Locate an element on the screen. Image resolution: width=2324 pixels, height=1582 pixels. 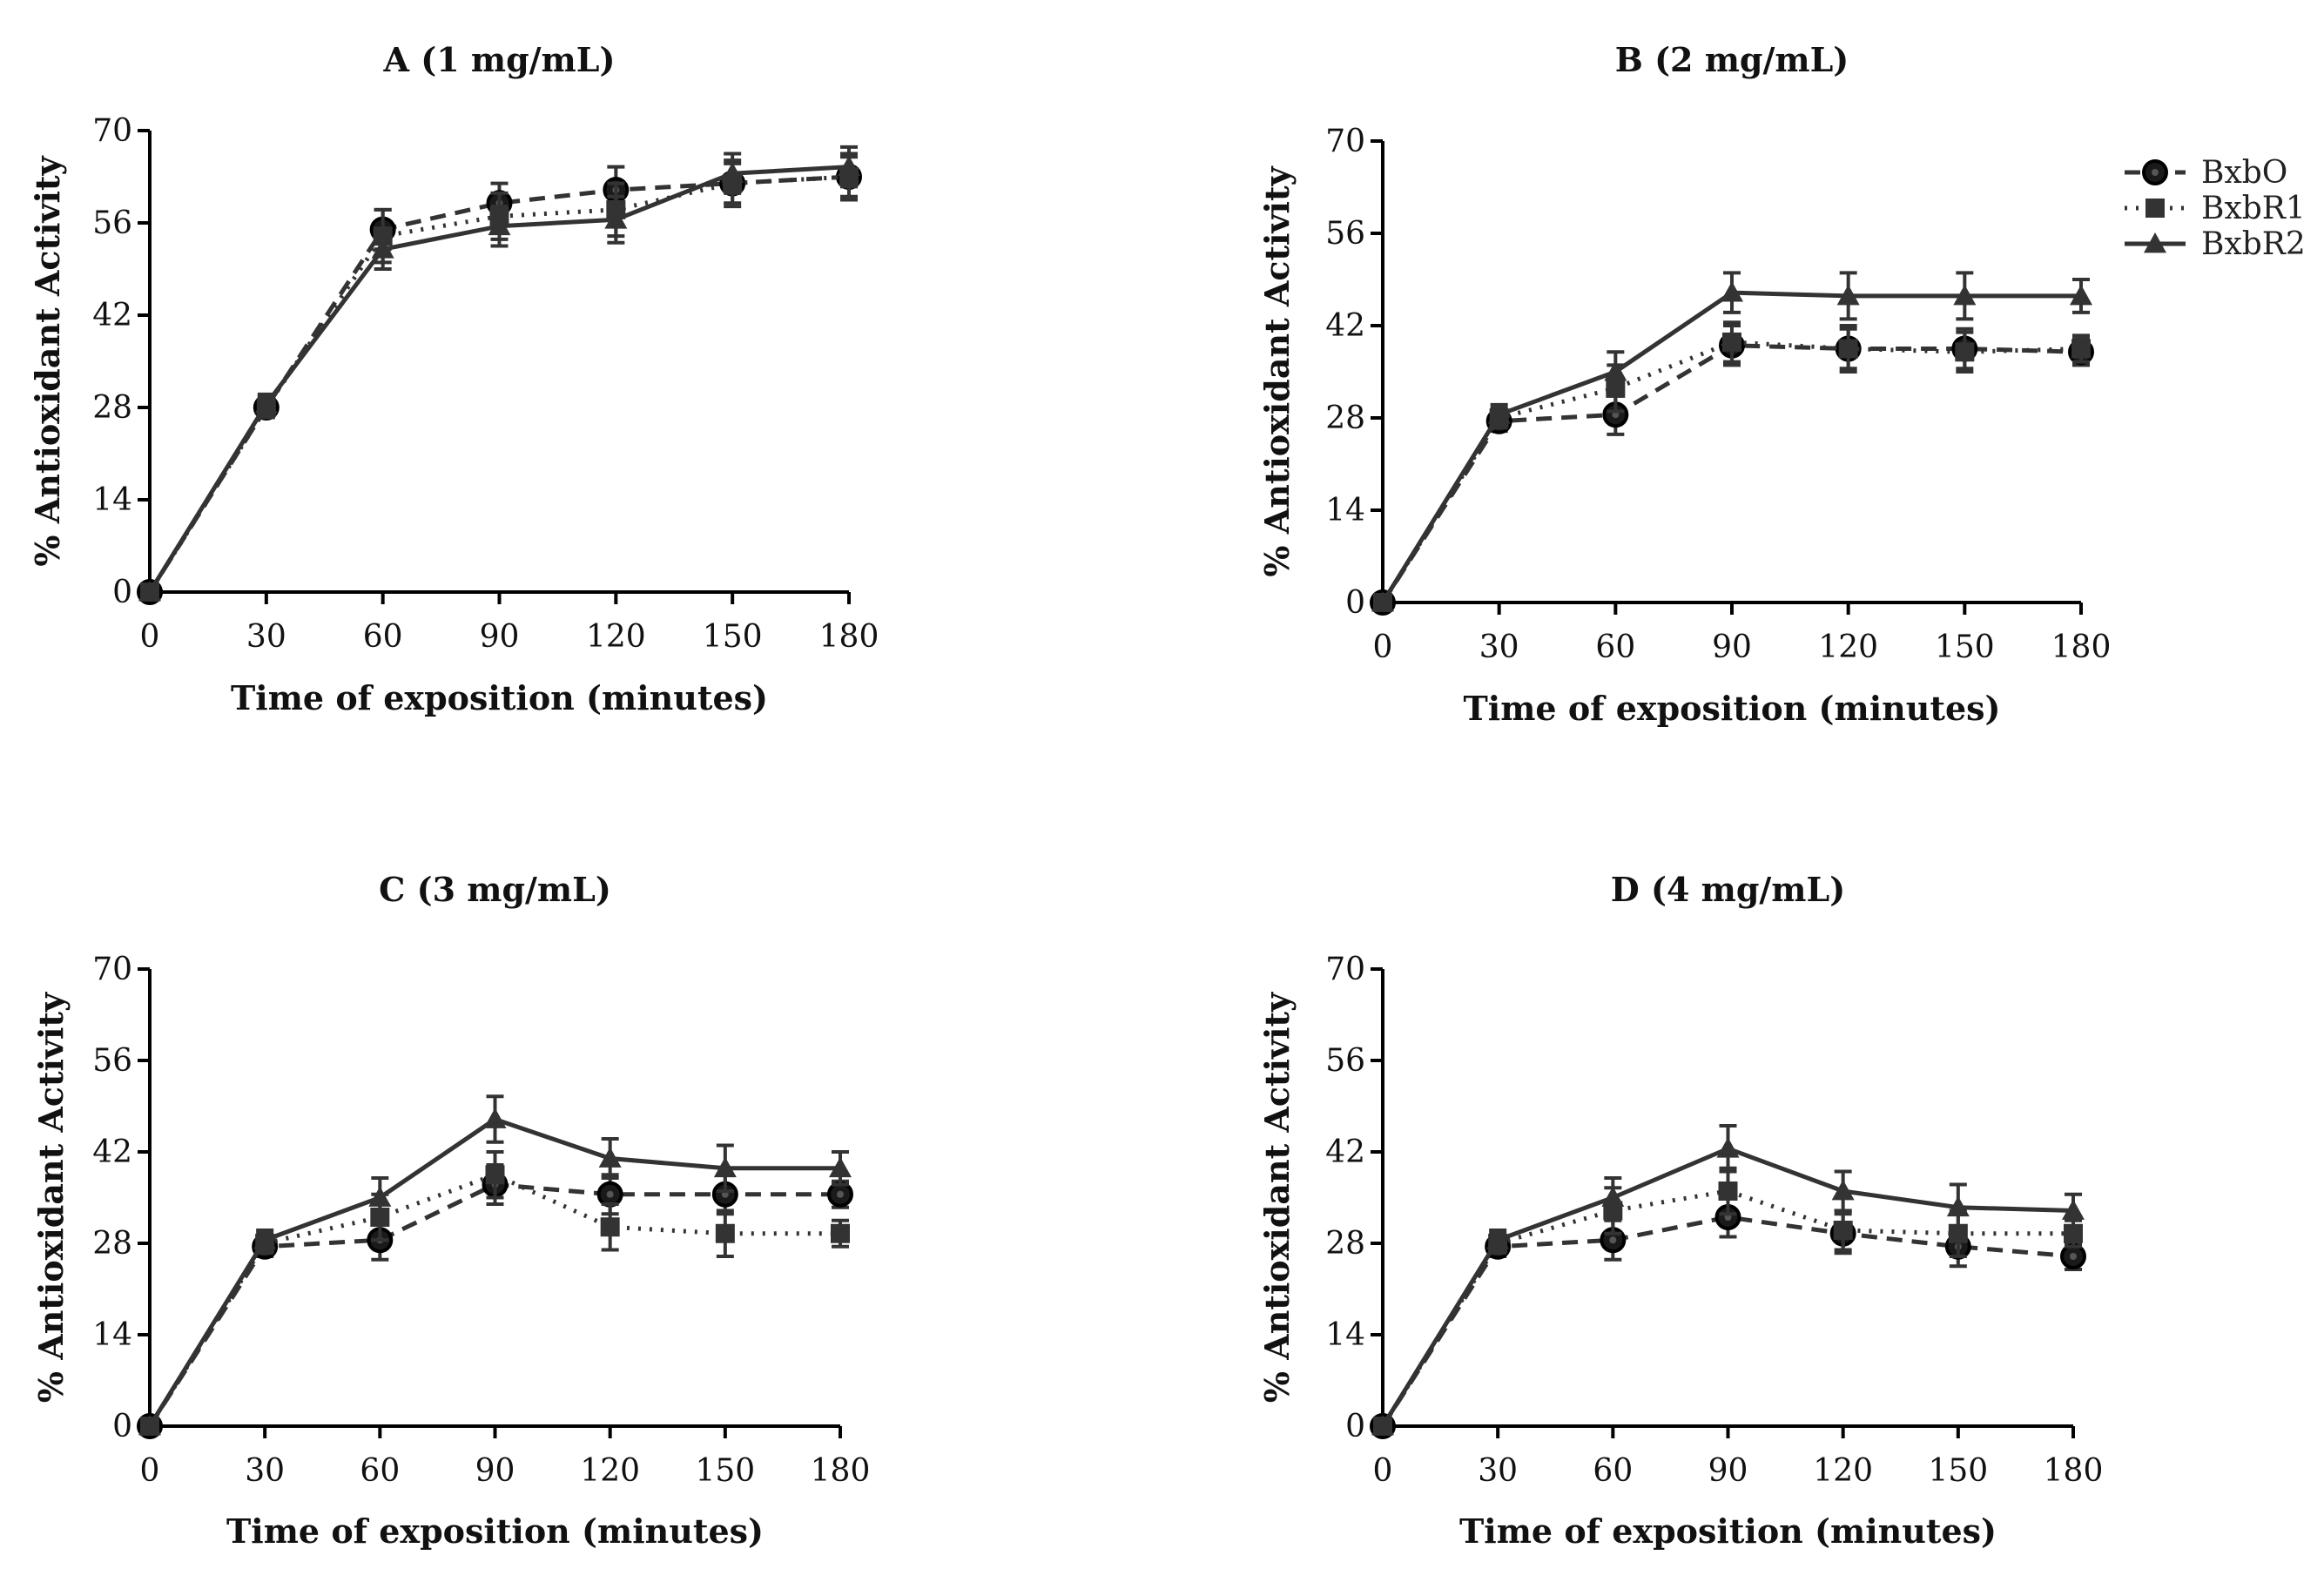
panel-title: A (1 mg/mL) is located at coordinates (500, 60).